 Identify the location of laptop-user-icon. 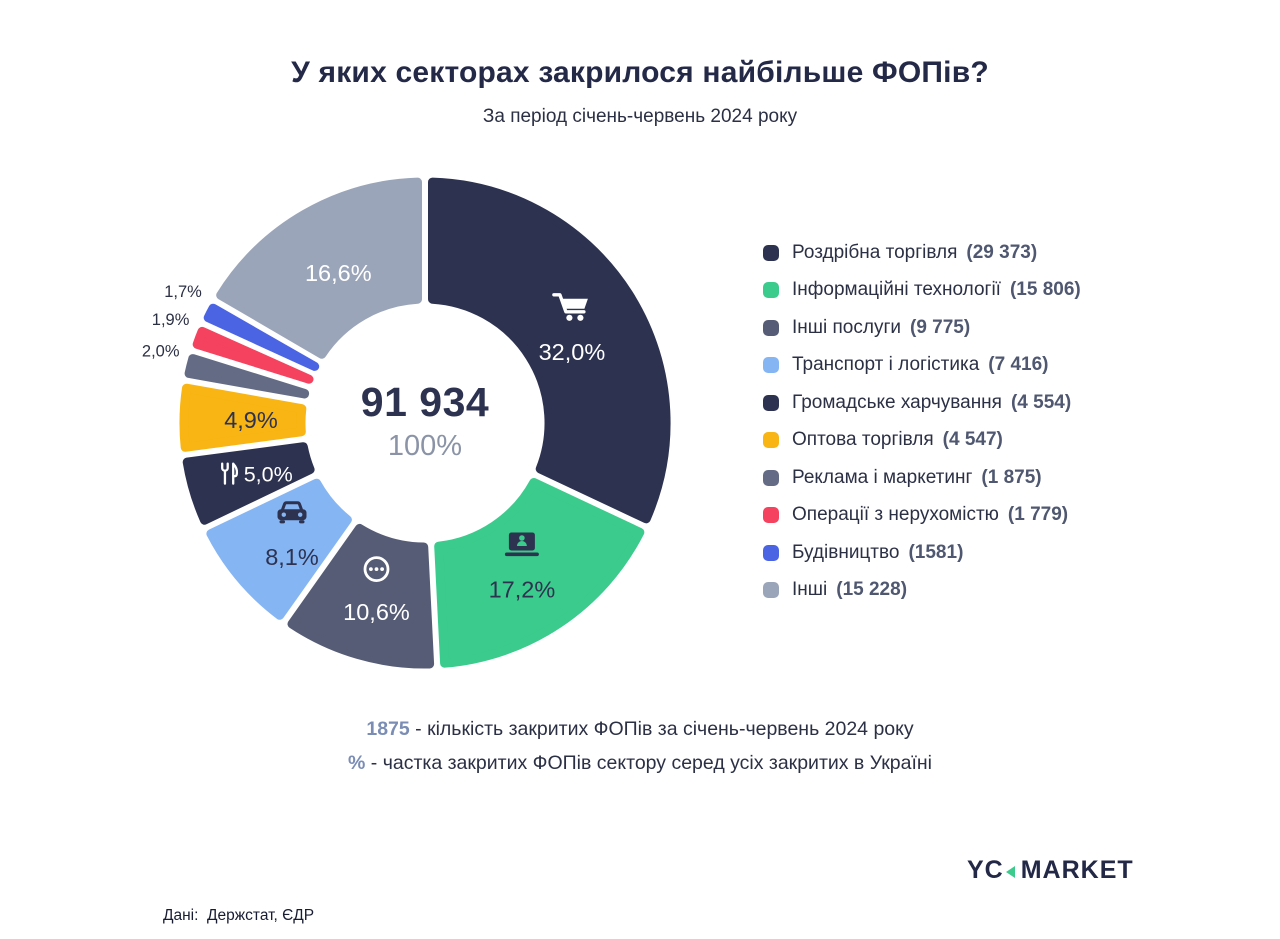
(521, 544).